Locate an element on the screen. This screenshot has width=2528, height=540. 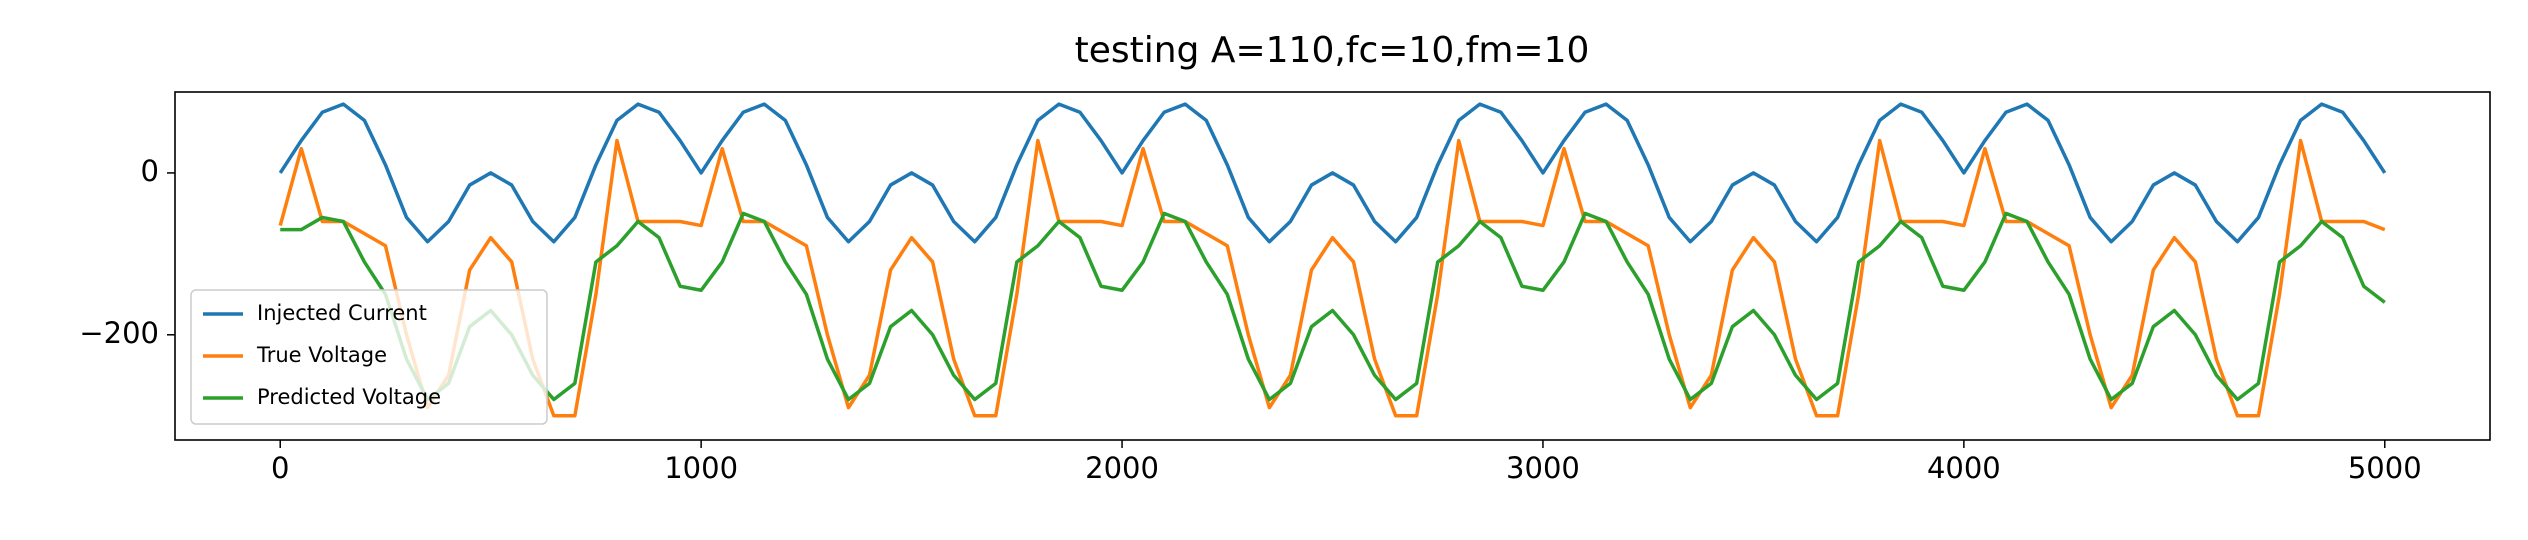
y-tick-label: −200 is located at coordinates (119, 333).